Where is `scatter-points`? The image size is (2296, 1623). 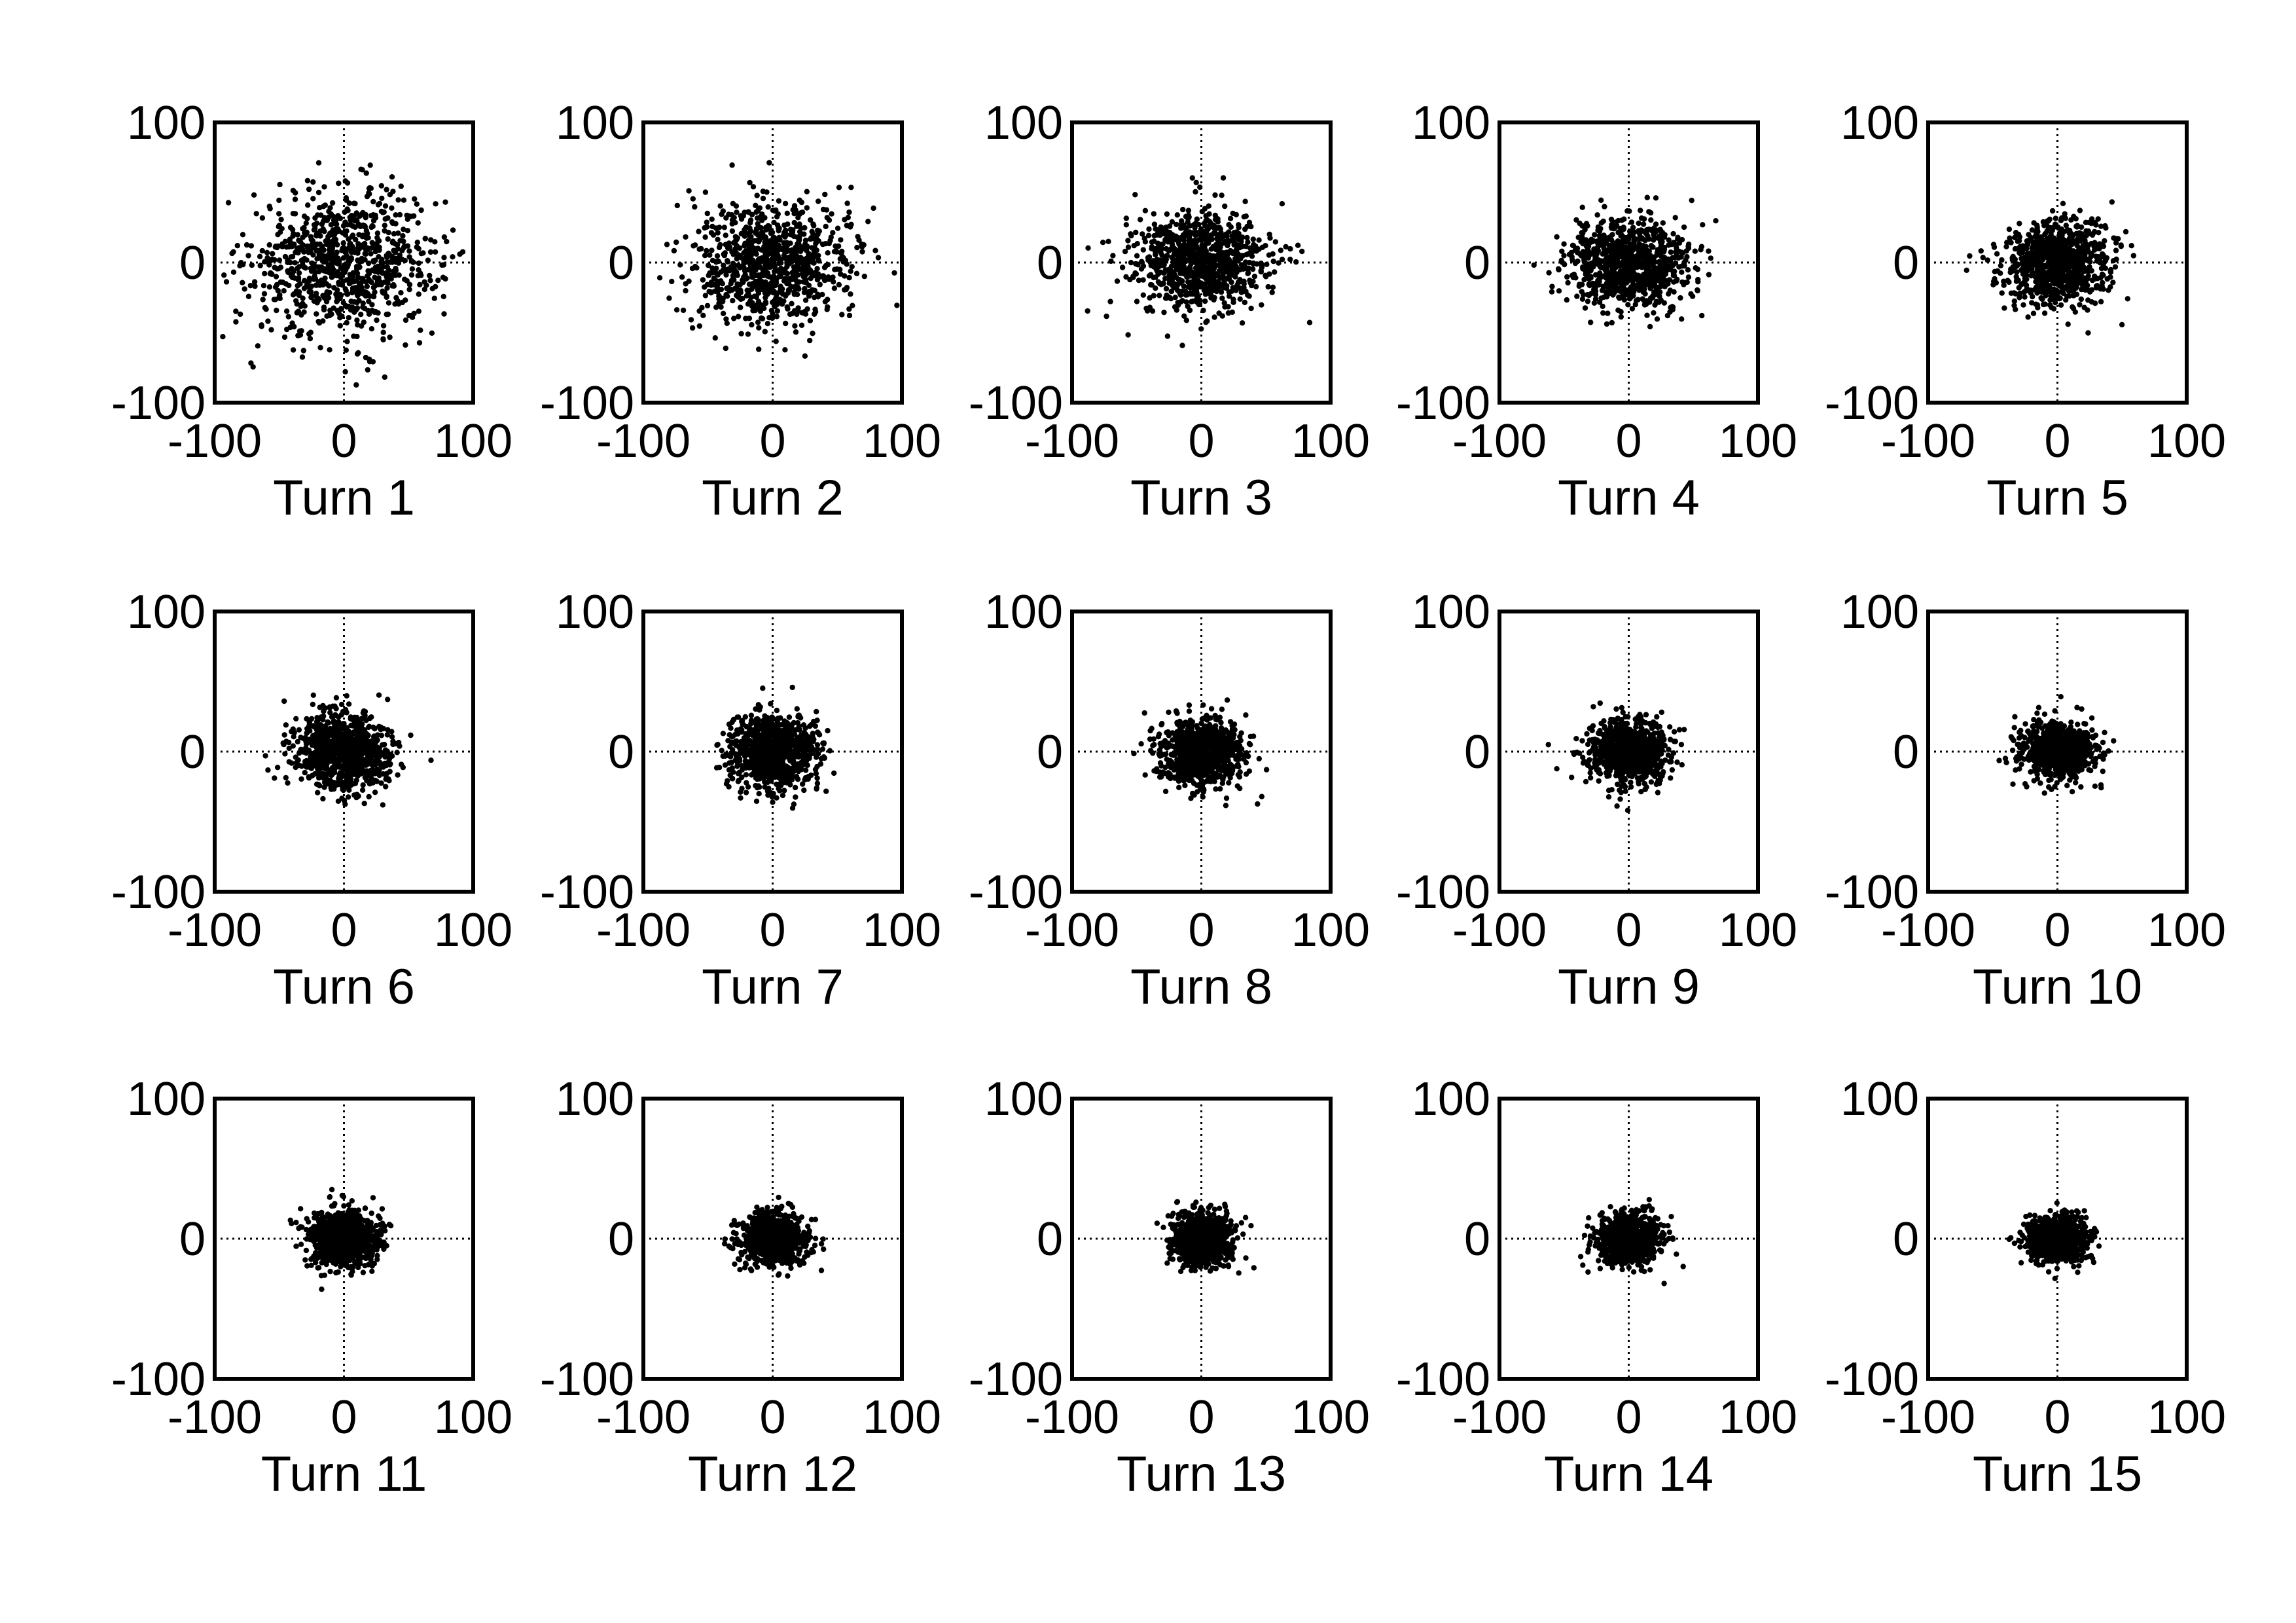
scatter-points is located at coordinates (2050, 267).